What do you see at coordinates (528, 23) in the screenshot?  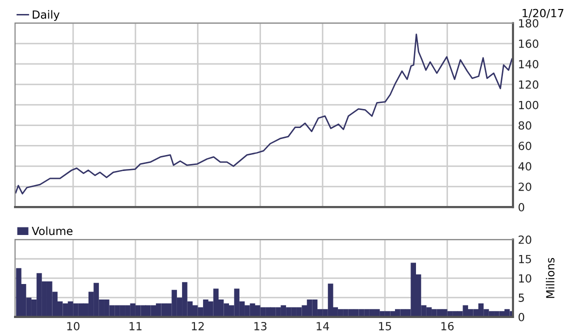 I see `y-tick-label: 180` at bounding box center [528, 23].